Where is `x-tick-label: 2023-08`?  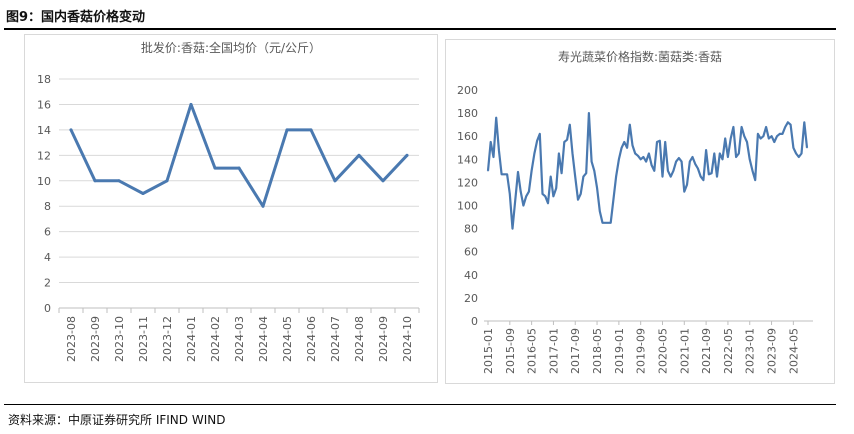
x-tick-label: 2023-08 is located at coordinates (71, 339).